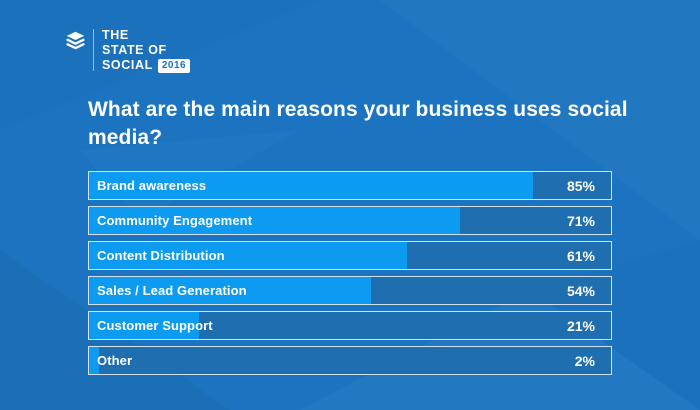 Image resolution: width=700 pixels, height=410 pixels. Describe the element at coordinates (172, 290) in the screenshot. I see `bar-label: Sales / Lead Generation` at that location.